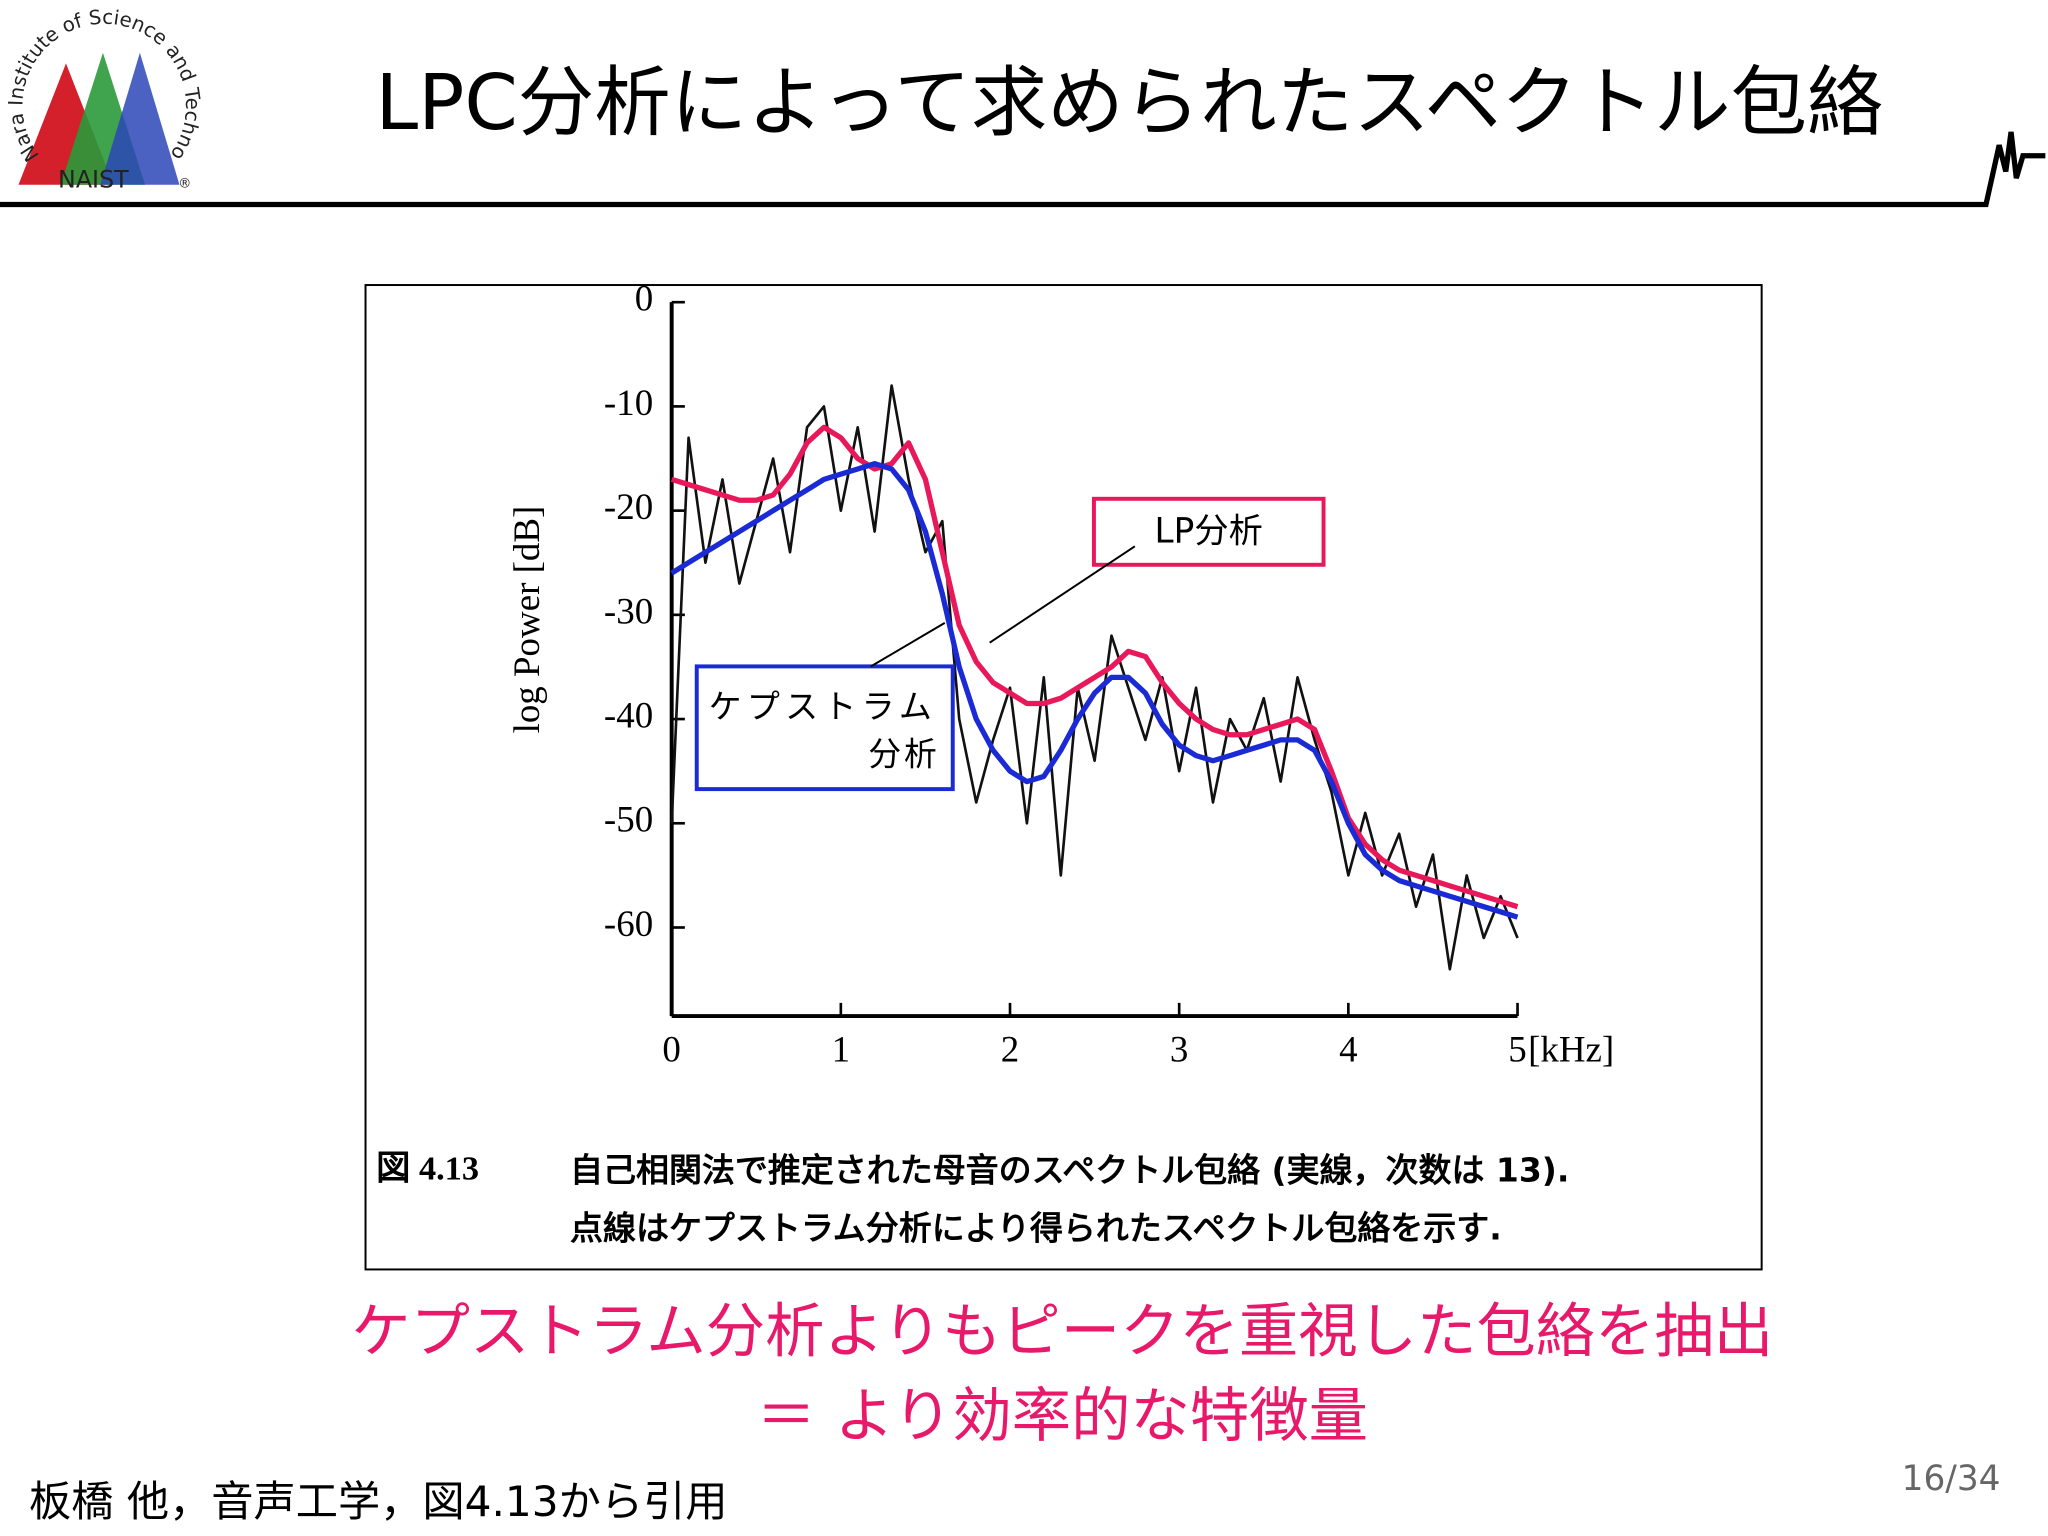 This screenshot has width=2048, height=1536. What do you see at coordinates (628, 610) in the screenshot?
I see `y-tick-label: -30` at bounding box center [628, 610].